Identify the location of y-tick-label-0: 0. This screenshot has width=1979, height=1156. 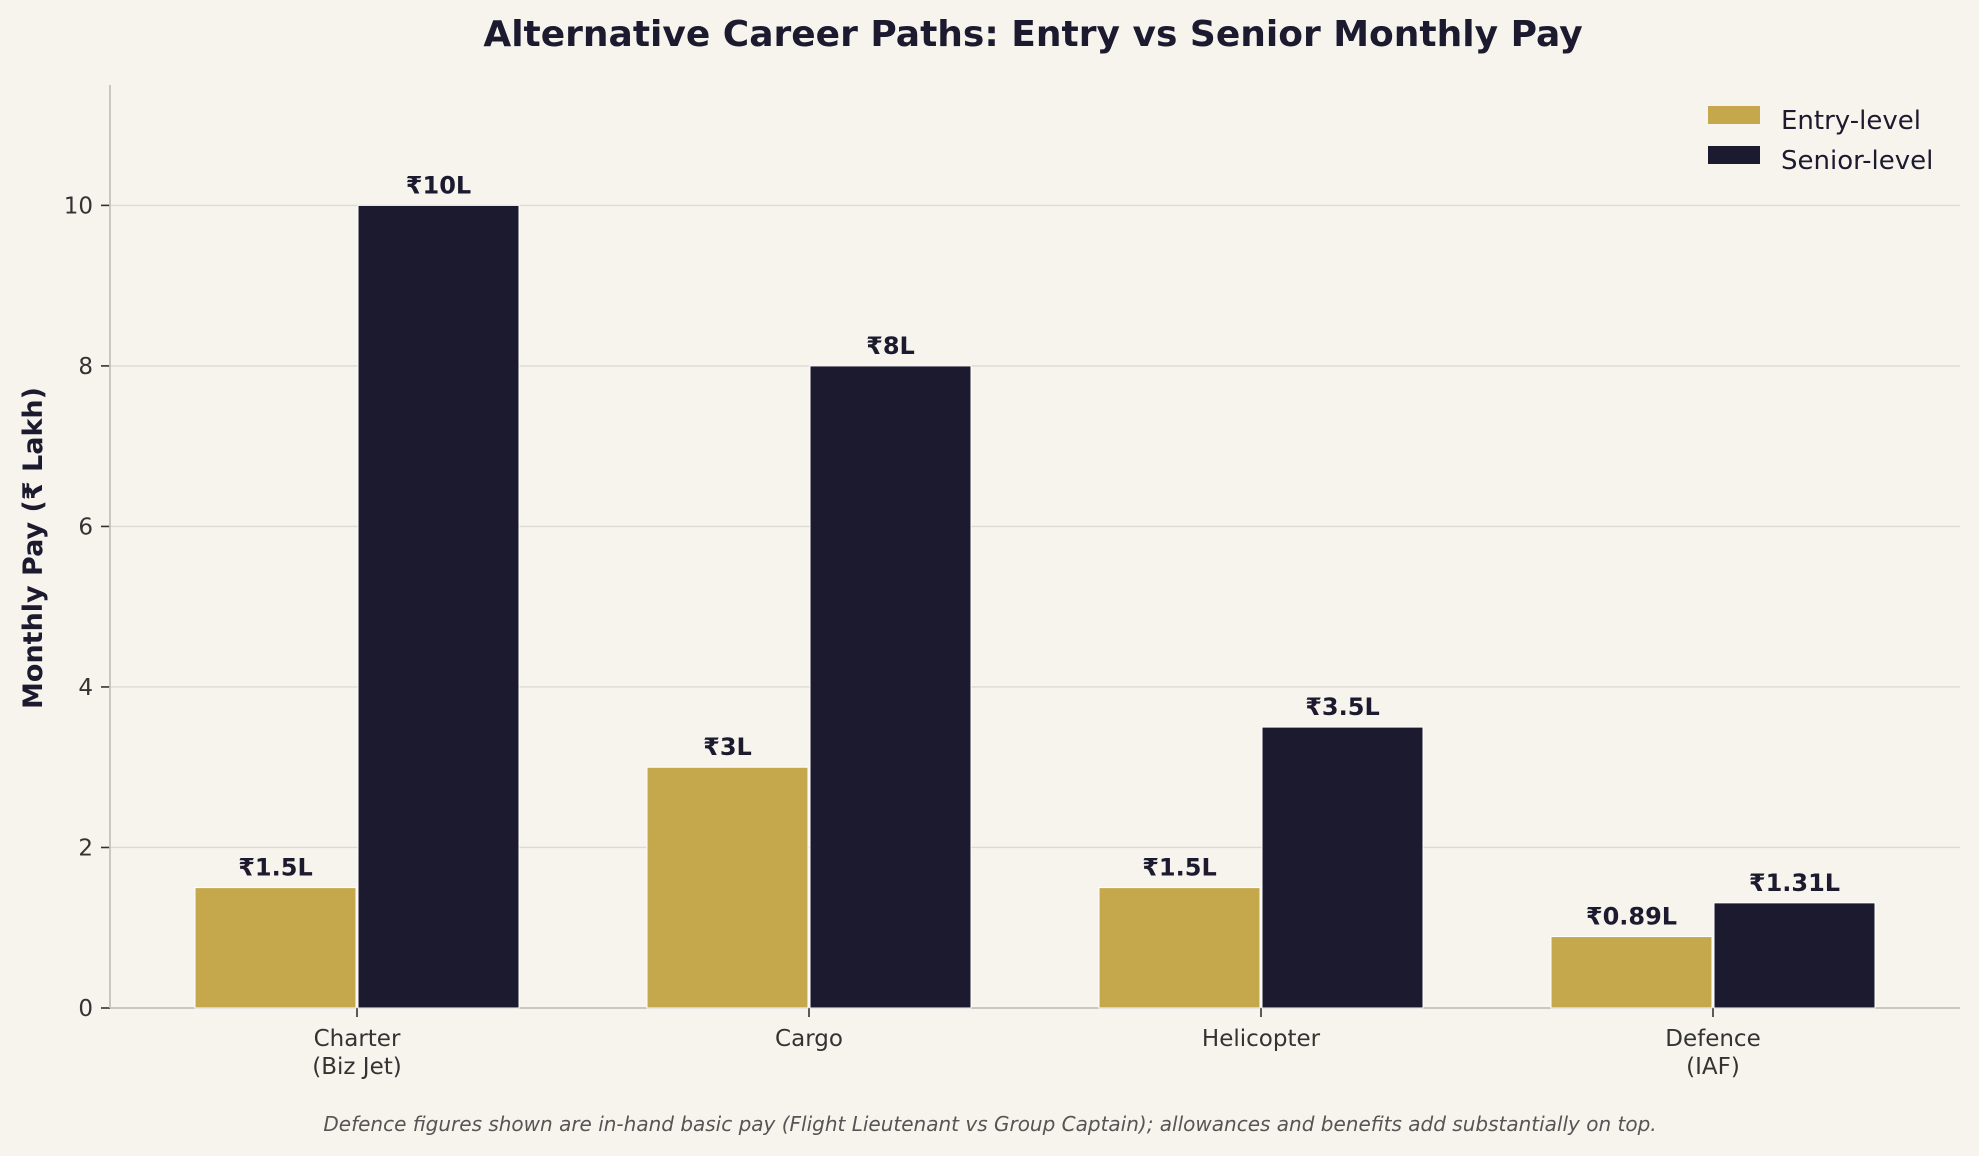
(85, 1009).